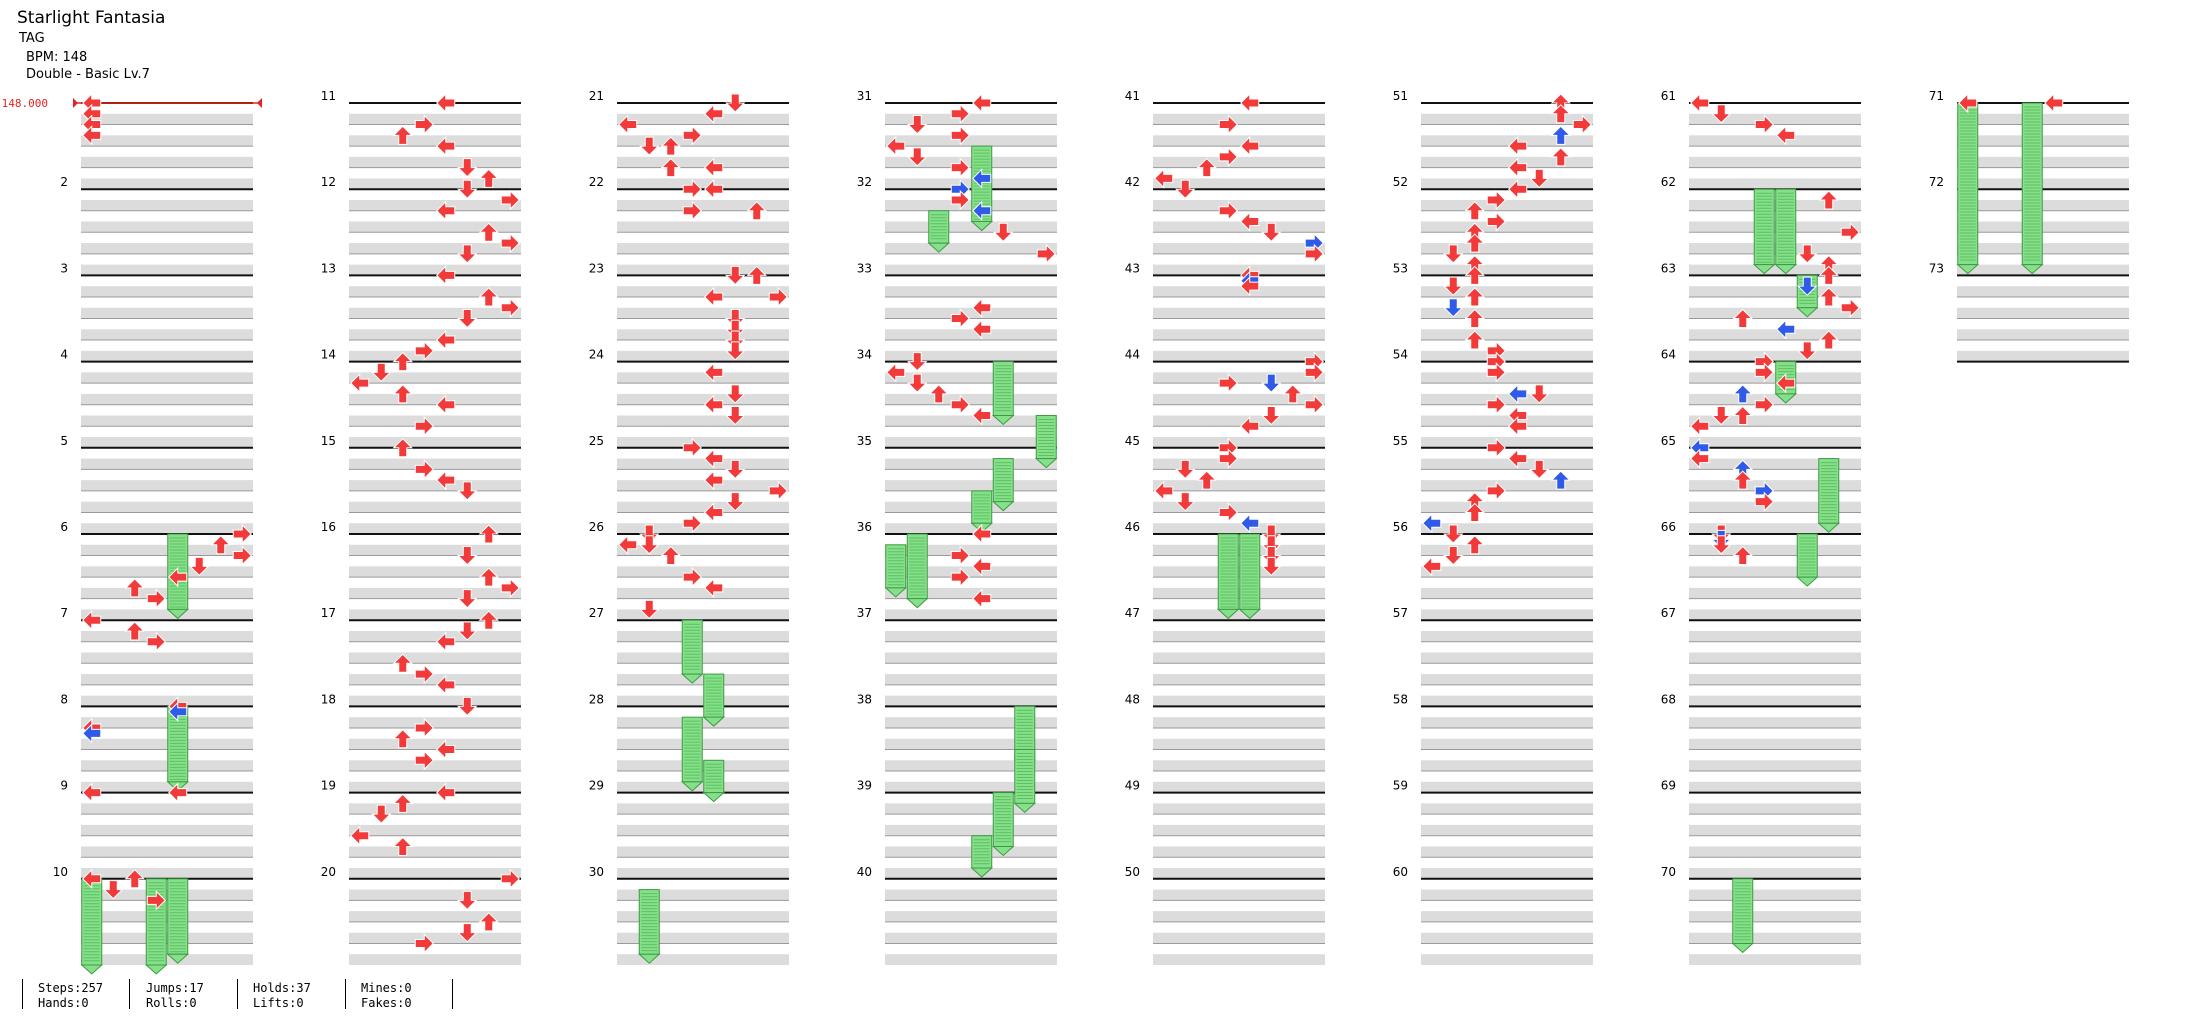  Describe the element at coordinates (1668, 441) in the screenshot. I see `measure-number: 65` at that location.